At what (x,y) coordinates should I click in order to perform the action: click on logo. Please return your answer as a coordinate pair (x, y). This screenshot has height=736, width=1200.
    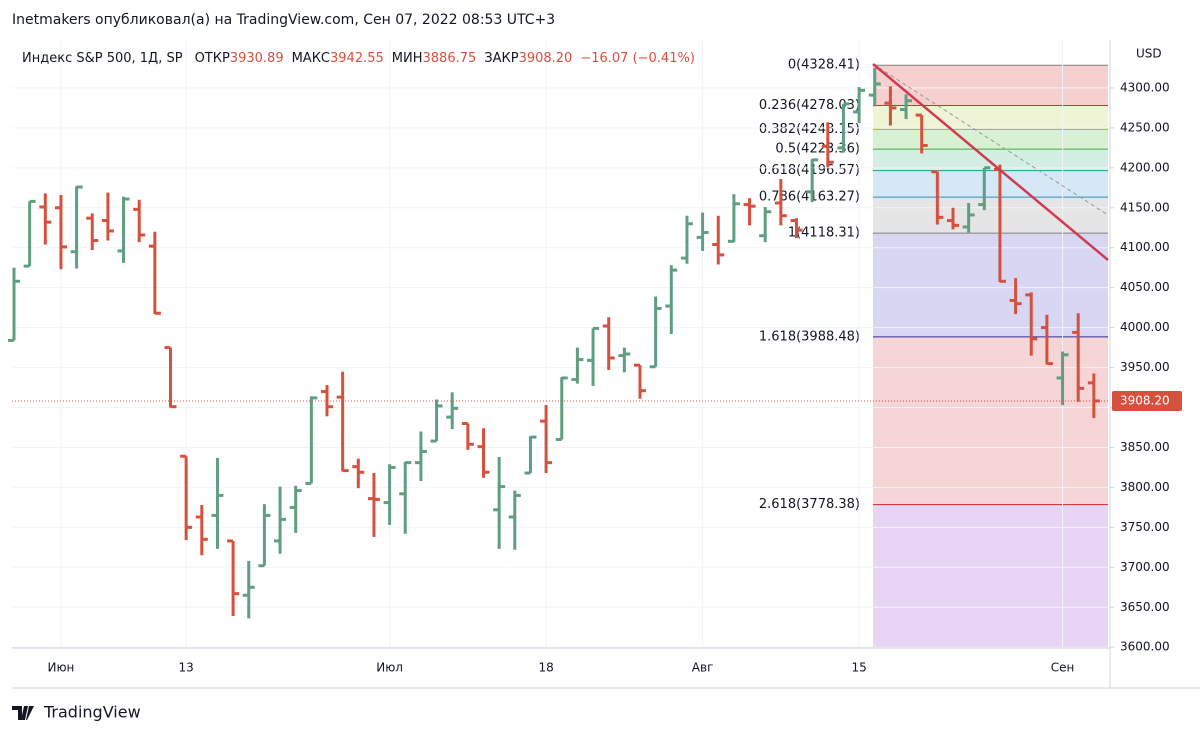
    Looking at the image, I should click on (23, 713).